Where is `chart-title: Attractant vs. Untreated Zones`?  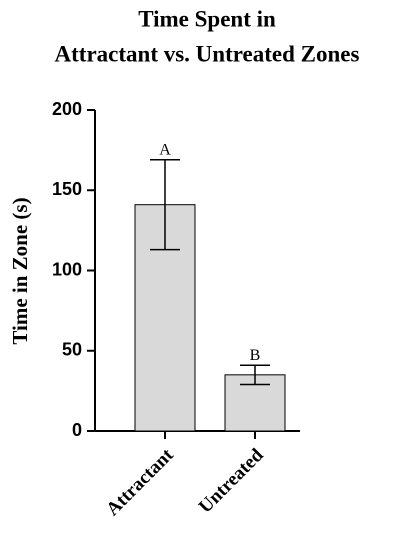
chart-title: Attractant vs. Untreated Zones is located at coordinates (207, 53).